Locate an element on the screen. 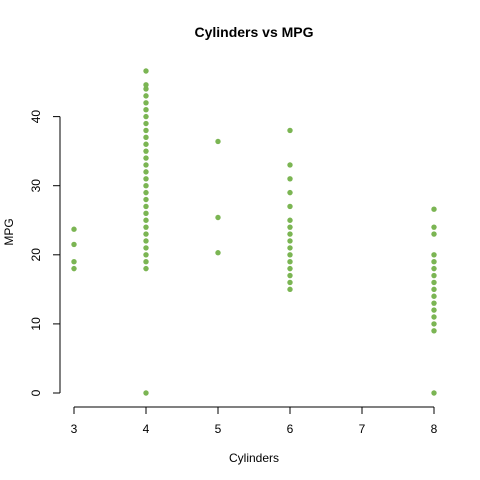 This screenshot has width=480, height=480. x-axis-label: Cylinders is located at coordinates (254, 458).